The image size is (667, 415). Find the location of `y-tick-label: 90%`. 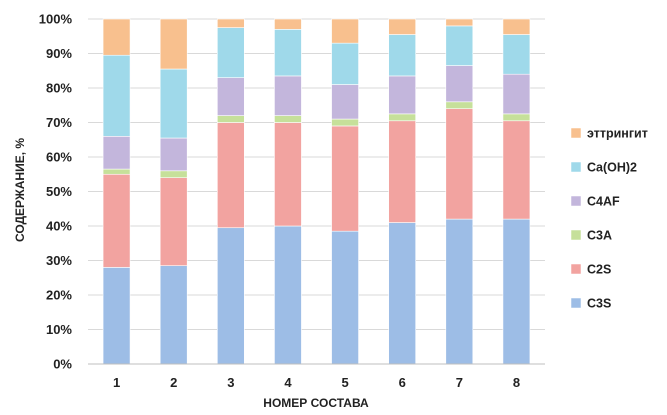

y-tick-label: 90% is located at coordinates (59, 53).